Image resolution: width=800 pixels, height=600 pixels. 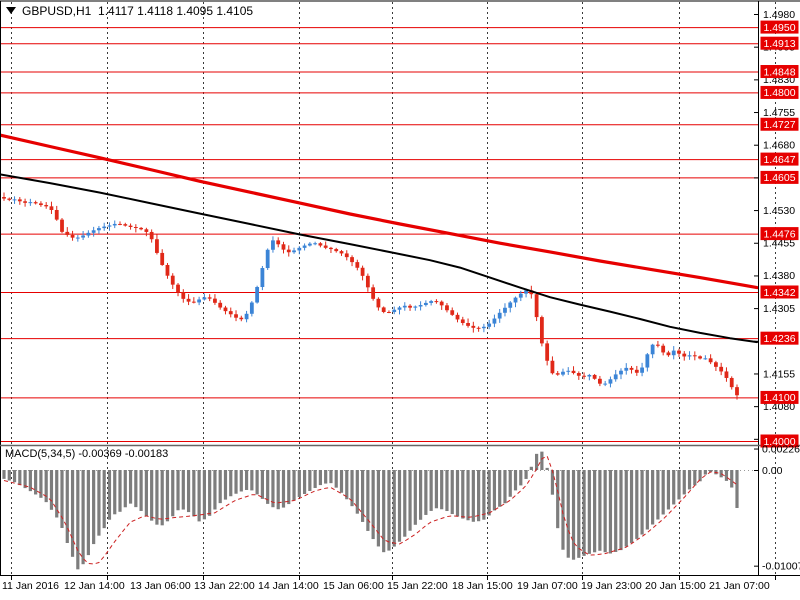 I want to click on symbol-timeframe-label: GBPUSD,H1, so click(x=57, y=10).